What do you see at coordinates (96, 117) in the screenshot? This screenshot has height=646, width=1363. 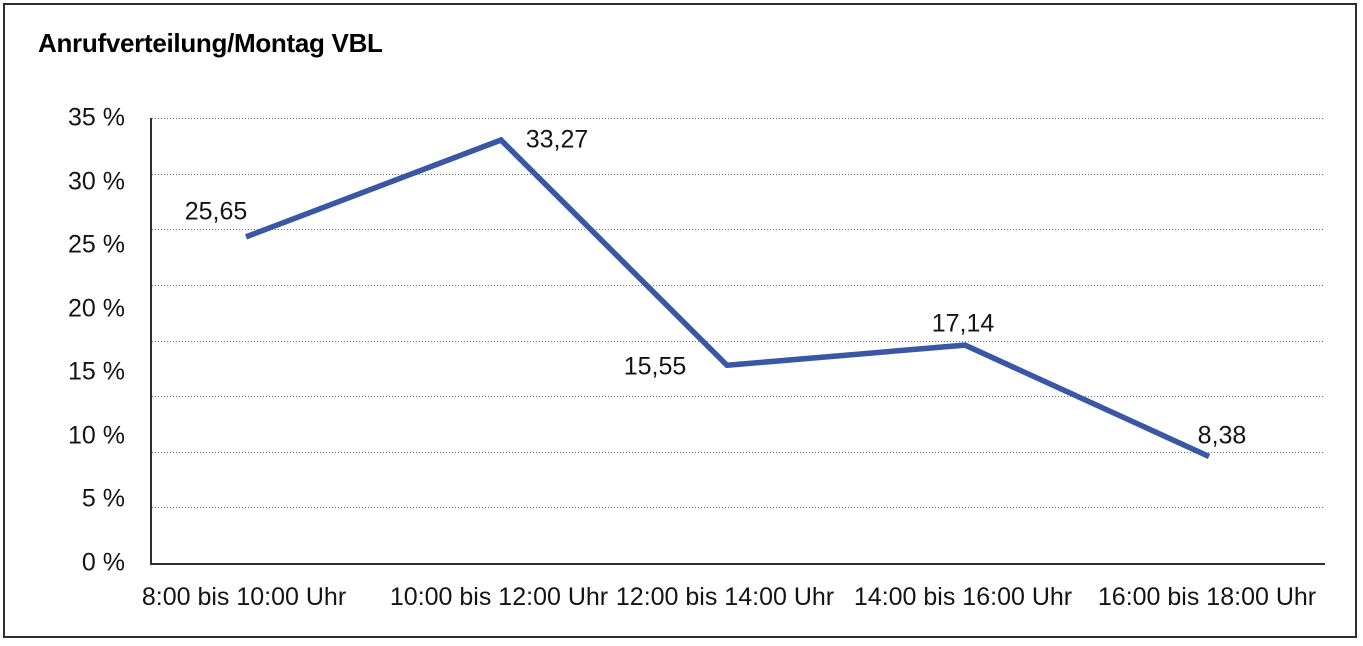 I see `y-tick-label: 35 %` at bounding box center [96, 117].